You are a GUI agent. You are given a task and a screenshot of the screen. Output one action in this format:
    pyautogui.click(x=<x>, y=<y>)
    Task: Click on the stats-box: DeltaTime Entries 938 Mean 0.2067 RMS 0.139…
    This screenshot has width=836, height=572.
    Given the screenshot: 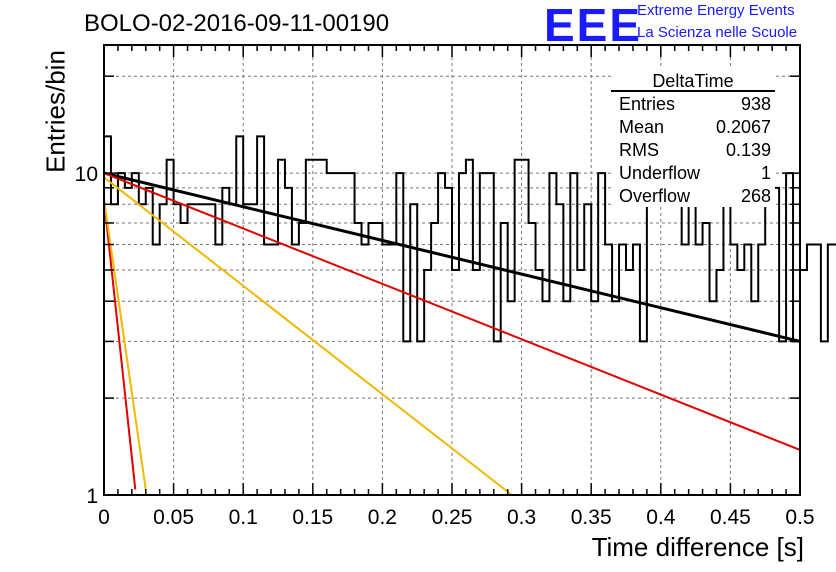 What is the action you would take?
    pyautogui.click(x=693, y=137)
    